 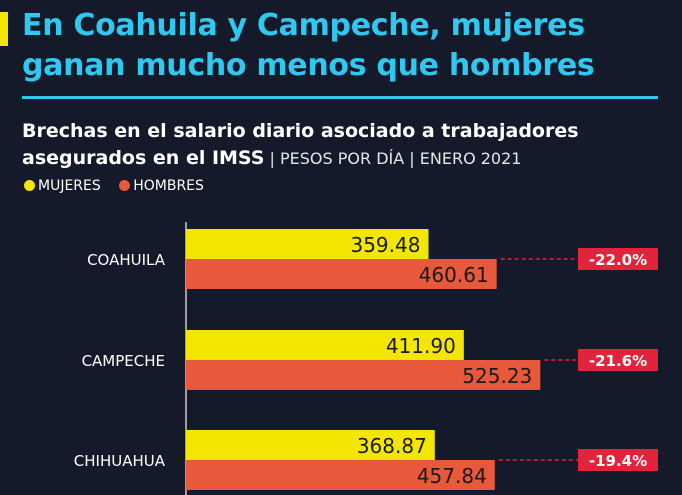 What do you see at coordinates (120, 461) in the screenshot?
I see `category-label-chihuahua: CHIHUAHUA` at bounding box center [120, 461].